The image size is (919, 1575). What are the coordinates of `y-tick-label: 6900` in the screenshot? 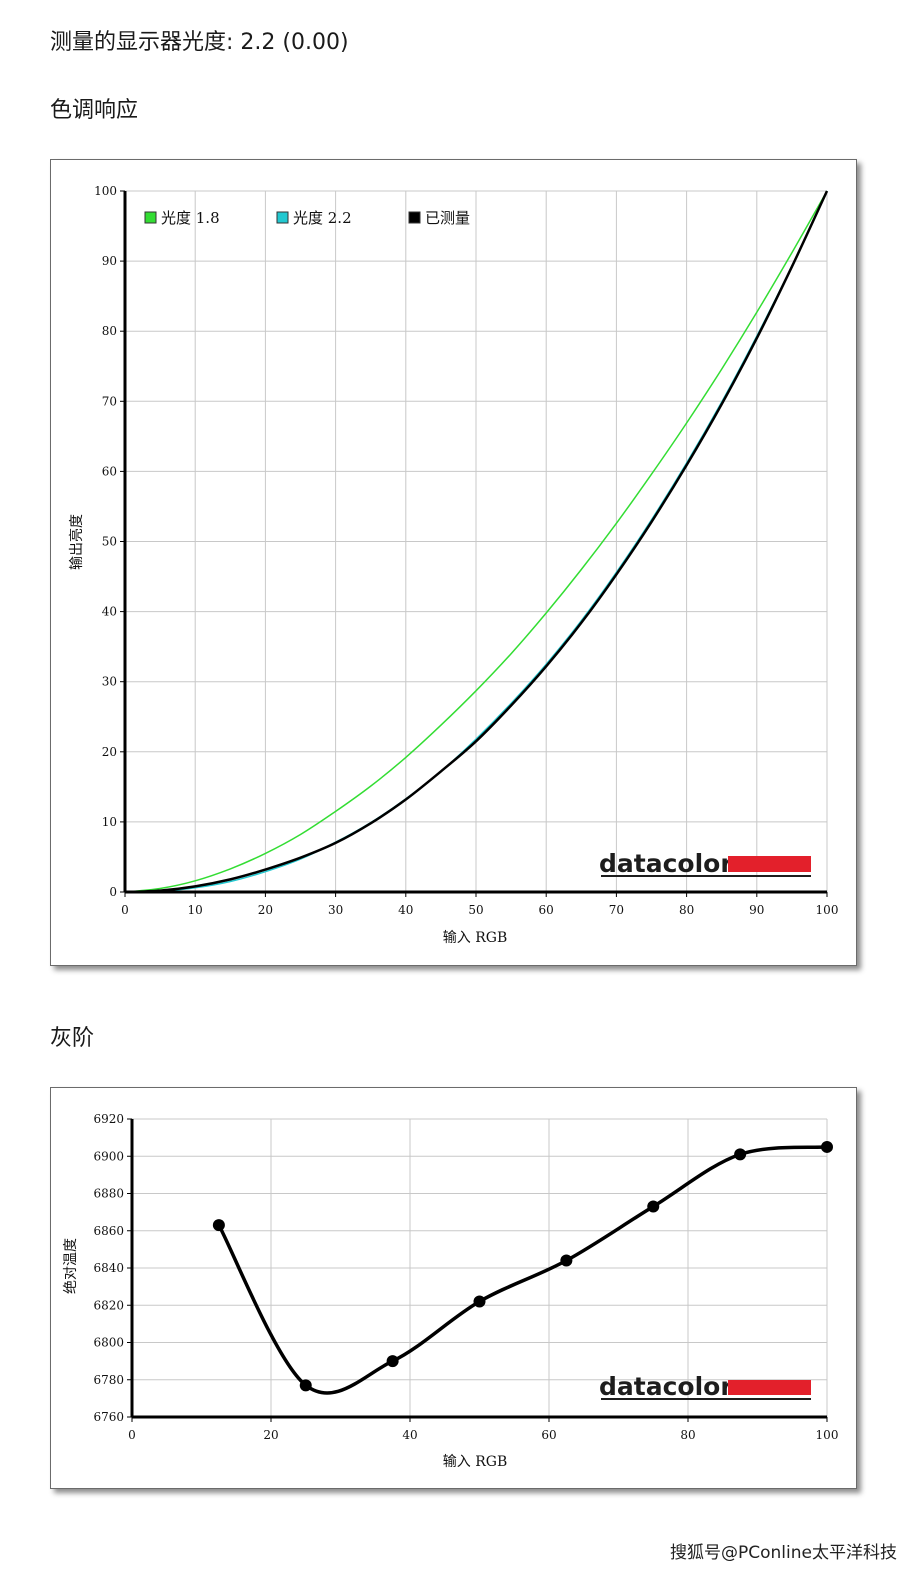 It's located at (108, 1156).